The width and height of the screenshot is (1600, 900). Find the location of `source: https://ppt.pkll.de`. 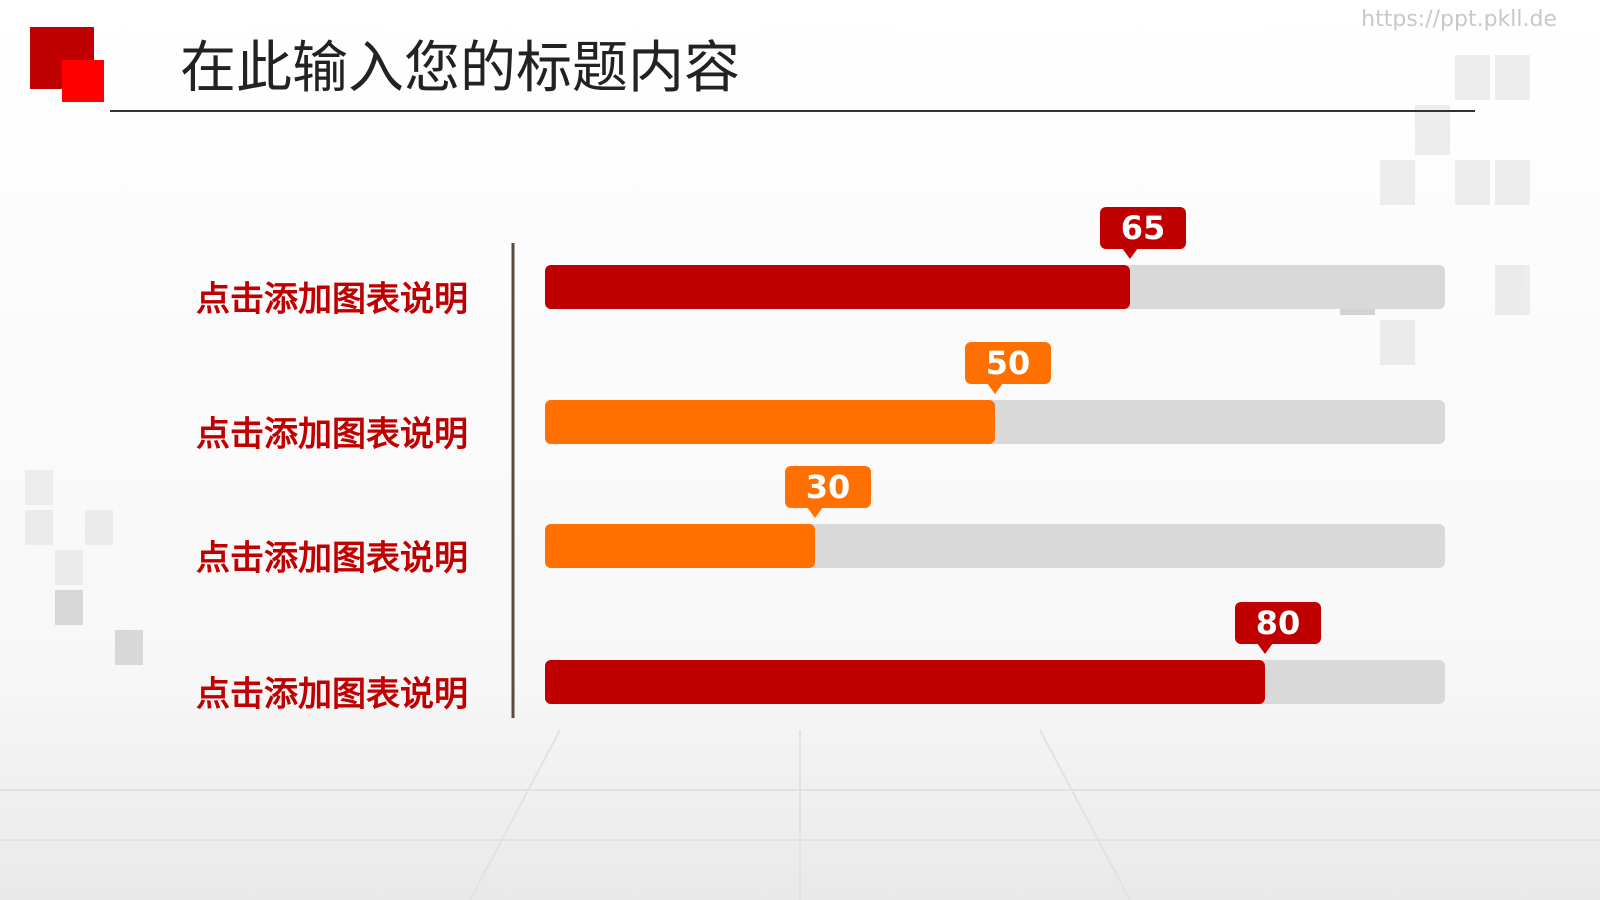

source: https://ppt.pkll.de is located at coordinates (1459, 19).